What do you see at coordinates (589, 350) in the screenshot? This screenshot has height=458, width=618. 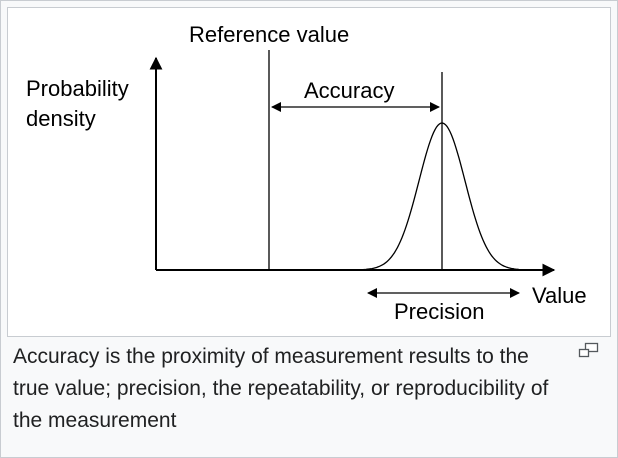 I see `enlarge-icon` at bounding box center [589, 350].